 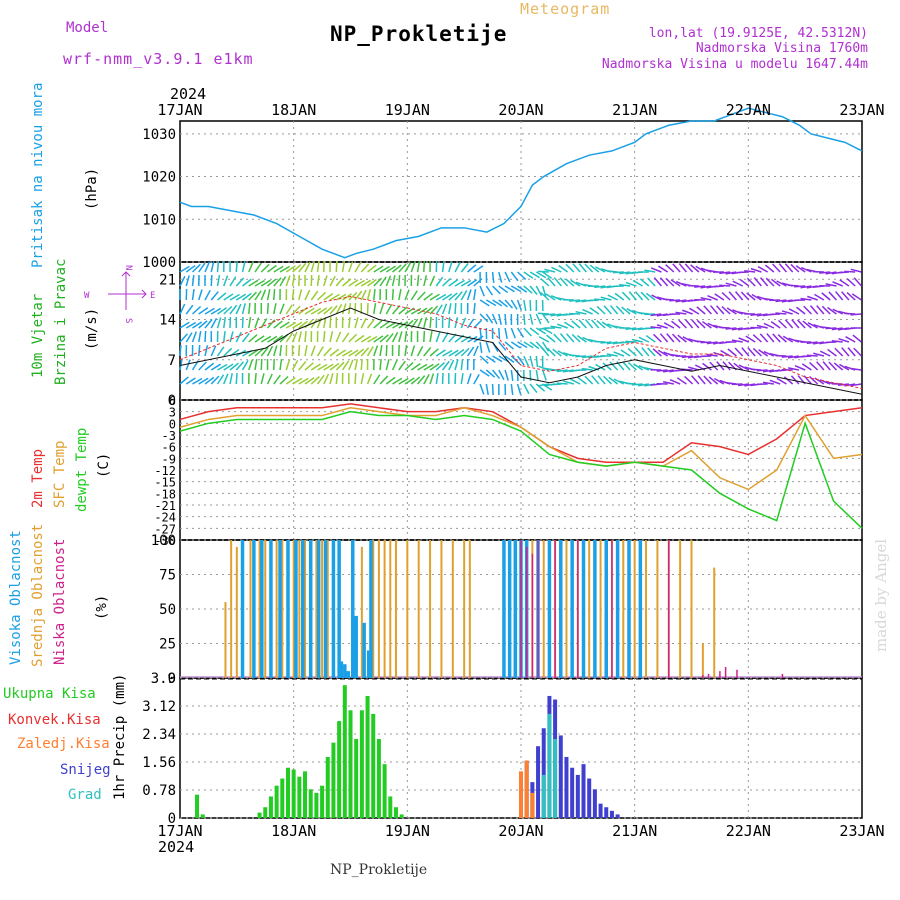 I want to click on legend-hail: Grad, so click(x=85, y=795).